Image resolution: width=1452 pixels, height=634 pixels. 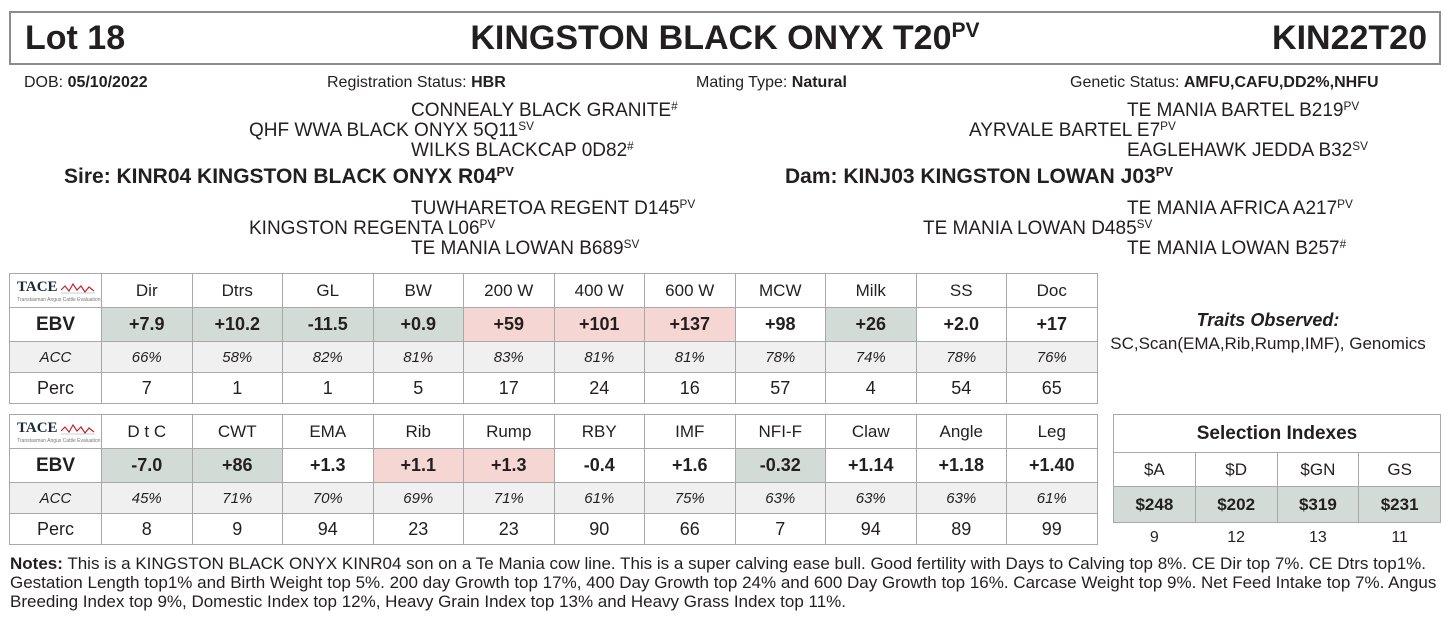 I want to click on index-value-row: $248 $202 $319 $231, so click(x=1277, y=504).